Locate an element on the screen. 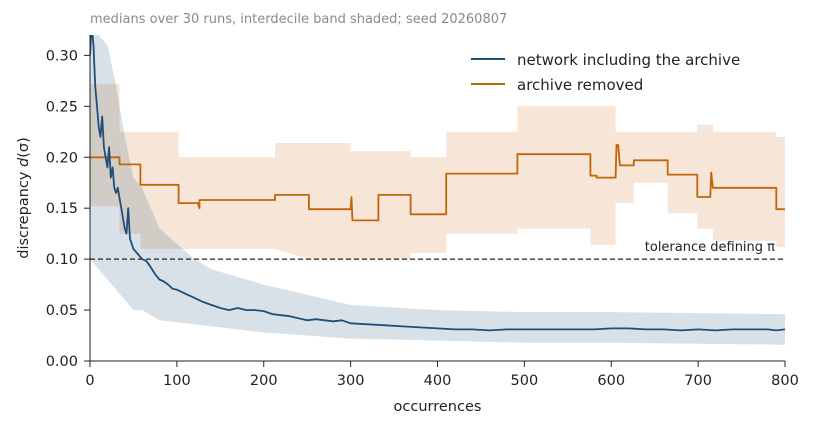 The height and width of the screenshot is (429, 815). x-tick-label: 400 is located at coordinates (438, 381).